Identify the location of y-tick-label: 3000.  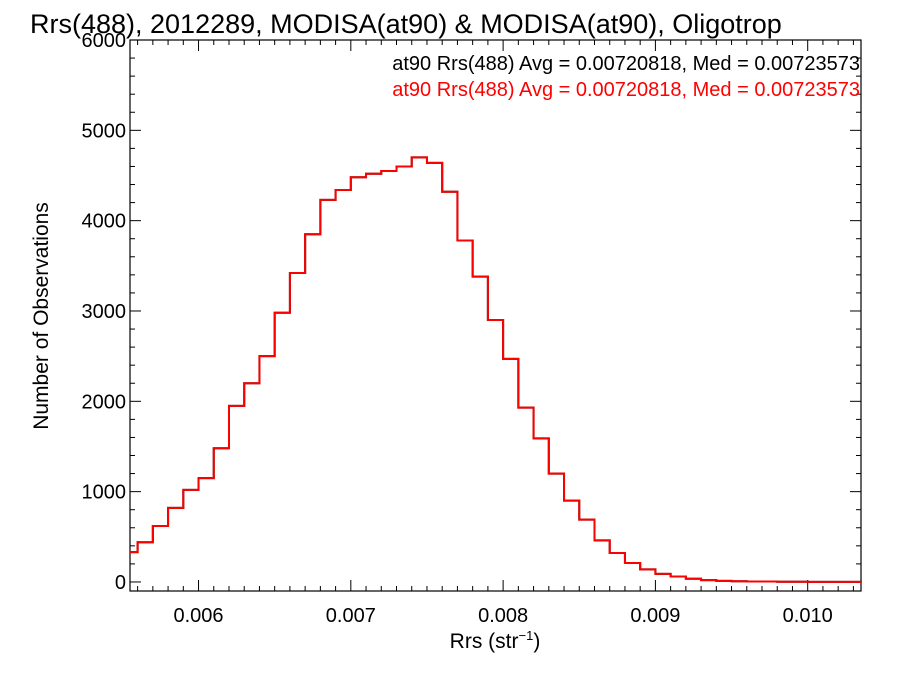
(104, 312).